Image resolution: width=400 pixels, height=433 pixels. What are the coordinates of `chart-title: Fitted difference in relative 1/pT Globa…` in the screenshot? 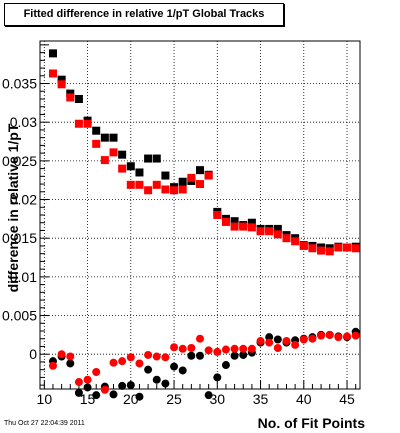 It's located at (144, 14).